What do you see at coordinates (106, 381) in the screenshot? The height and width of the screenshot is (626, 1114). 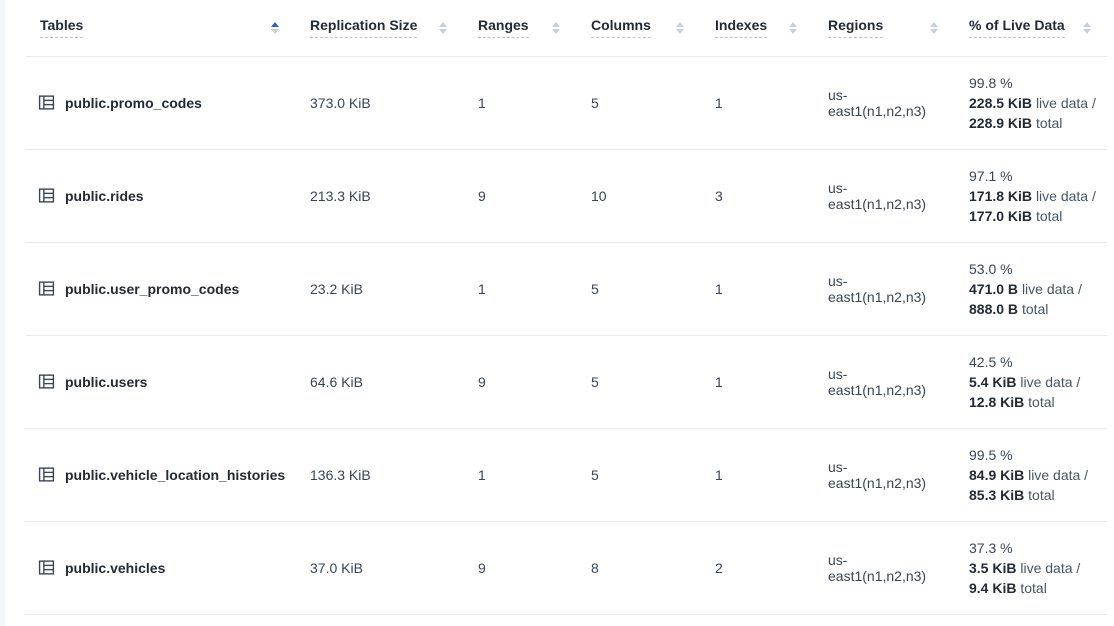 I see `table-name-link: public.users` at bounding box center [106, 381].